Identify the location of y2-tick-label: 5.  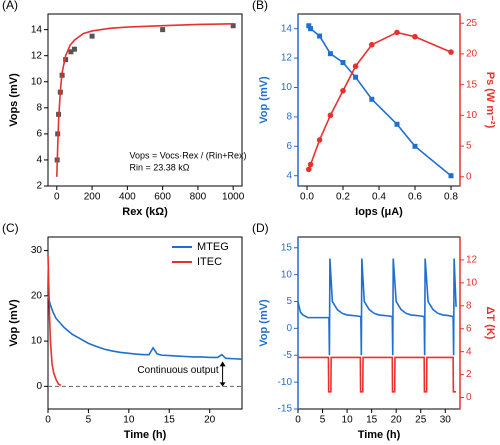
(469, 146).